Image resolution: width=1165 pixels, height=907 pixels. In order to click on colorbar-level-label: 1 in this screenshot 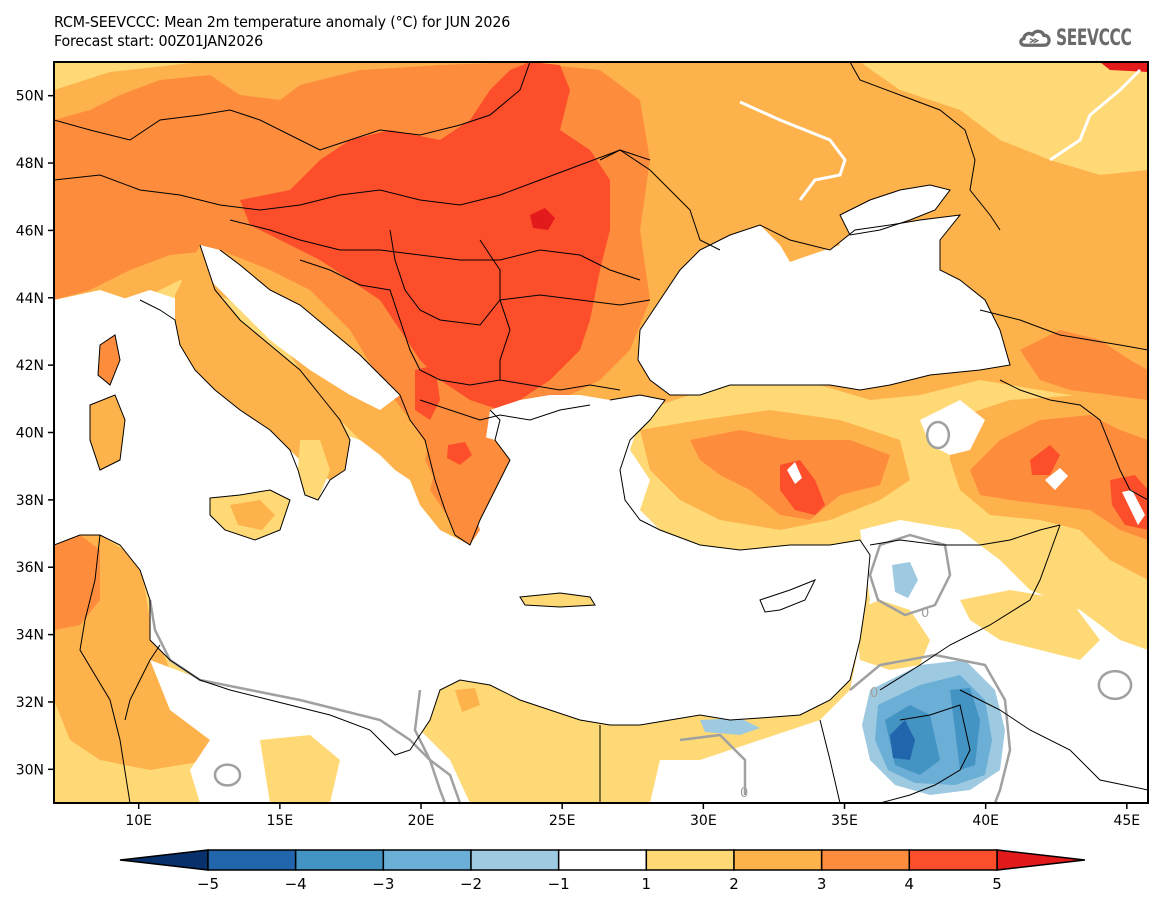, I will do `click(647, 884)`.